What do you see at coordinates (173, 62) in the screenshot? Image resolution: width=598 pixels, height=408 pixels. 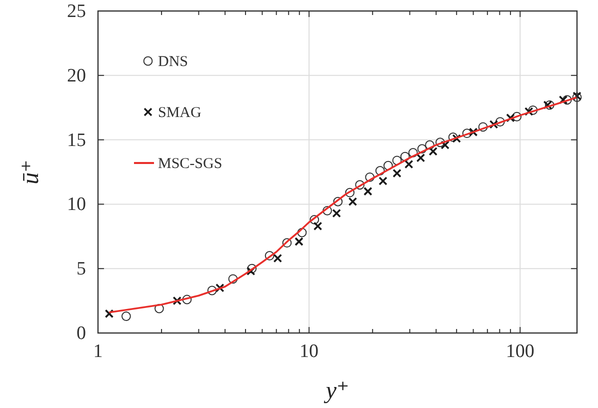 I see `legend-label: DNS` at bounding box center [173, 62].